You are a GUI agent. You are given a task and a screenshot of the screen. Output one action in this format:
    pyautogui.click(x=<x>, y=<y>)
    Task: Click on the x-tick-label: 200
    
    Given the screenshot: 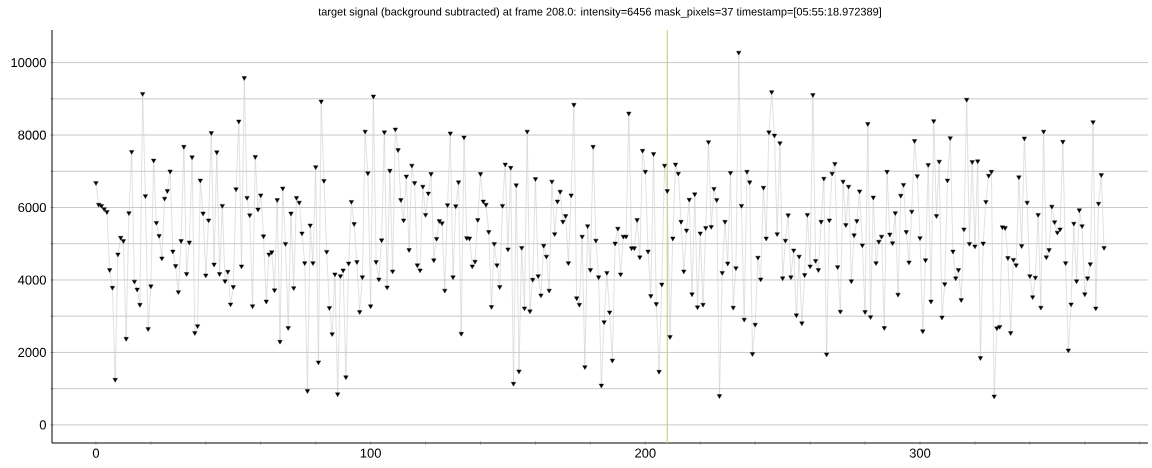 What is the action you would take?
    pyautogui.click(x=645, y=453)
    